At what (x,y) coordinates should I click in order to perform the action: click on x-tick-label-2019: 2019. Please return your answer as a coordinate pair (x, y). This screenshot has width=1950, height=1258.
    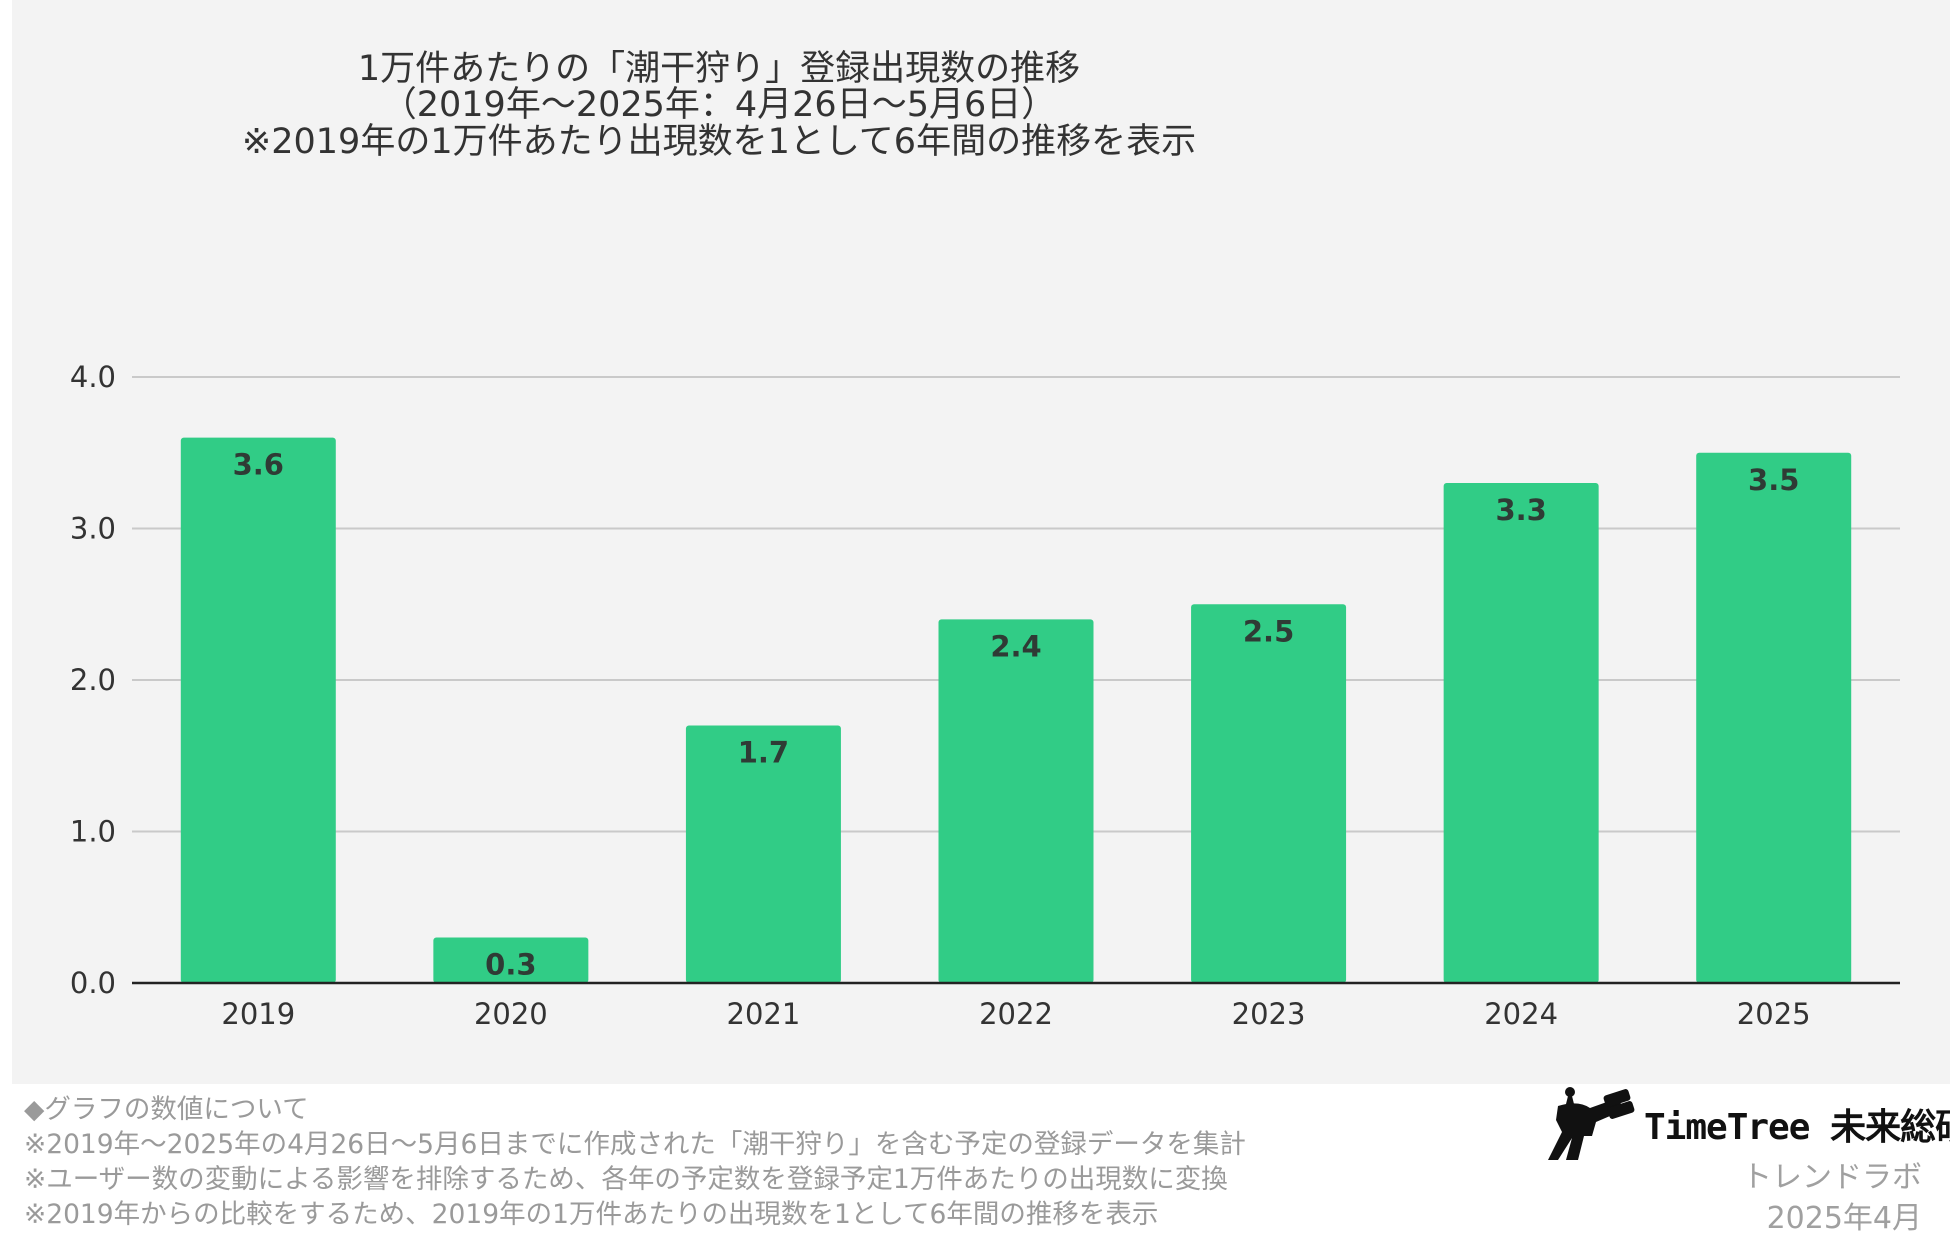
    Looking at the image, I should click on (258, 1014).